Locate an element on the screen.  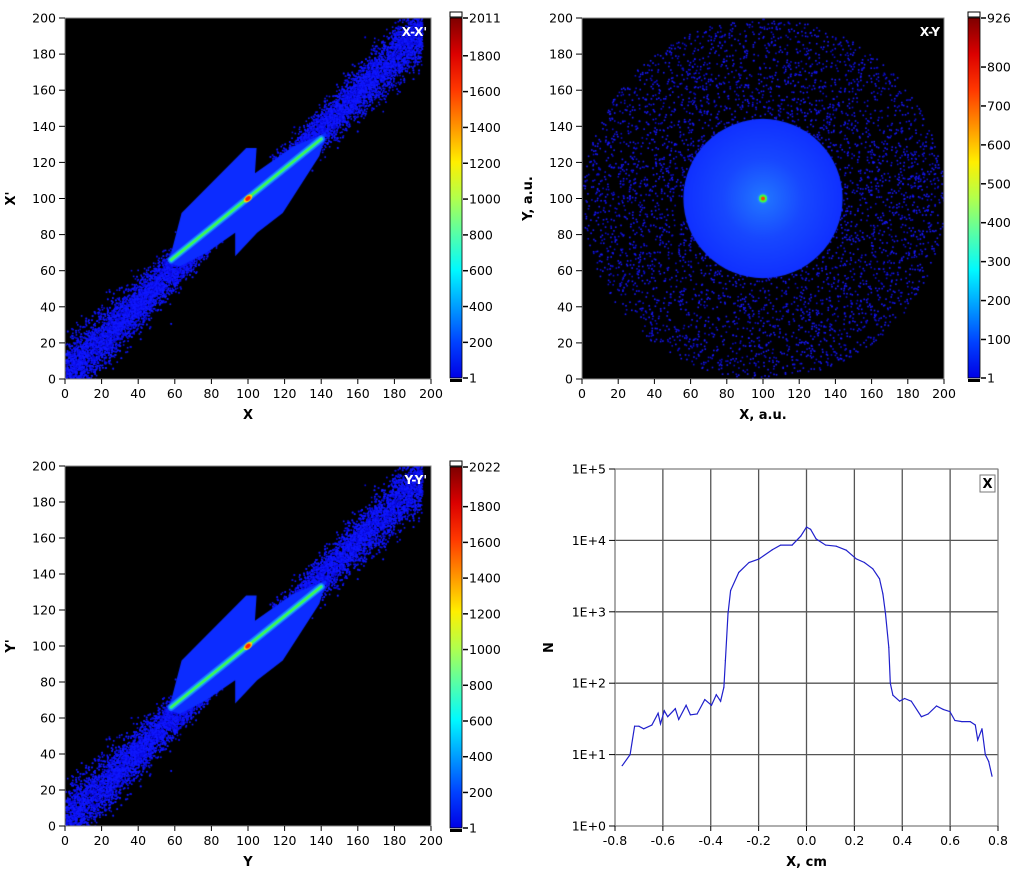
x-axis-title: Y is located at coordinates (247, 862).